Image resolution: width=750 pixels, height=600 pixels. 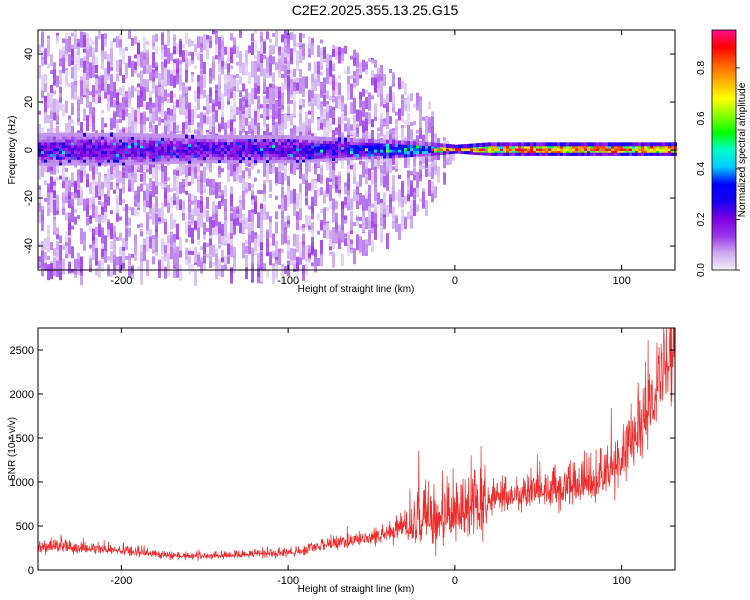 What do you see at coordinates (621, 581) in the screenshot?
I see `snr-x-tick-label: 100` at bounding box center [621, 581].